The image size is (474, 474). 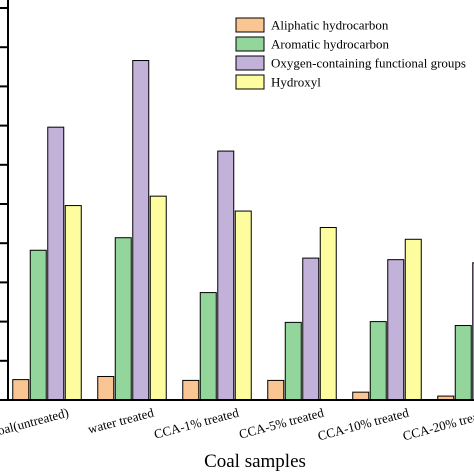 I want to click on x-axis-title: Coal samples, so click(x=255, y=461).